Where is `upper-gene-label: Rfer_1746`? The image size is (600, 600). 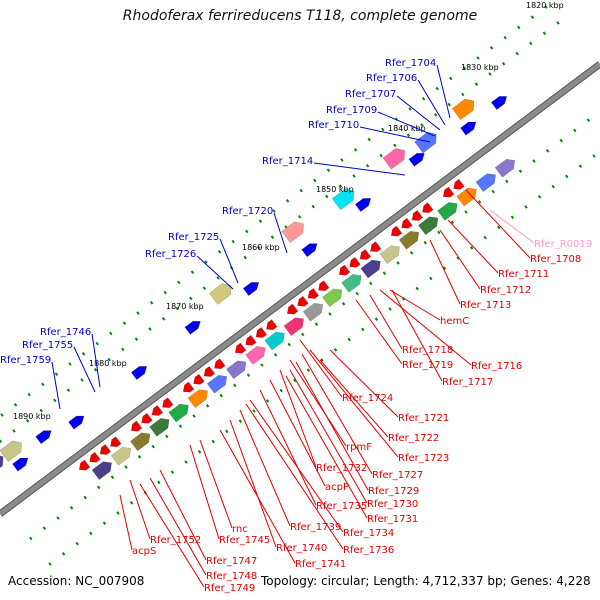 upper-gene-label: Rfer_1746 is located at coordinates (65, 332).